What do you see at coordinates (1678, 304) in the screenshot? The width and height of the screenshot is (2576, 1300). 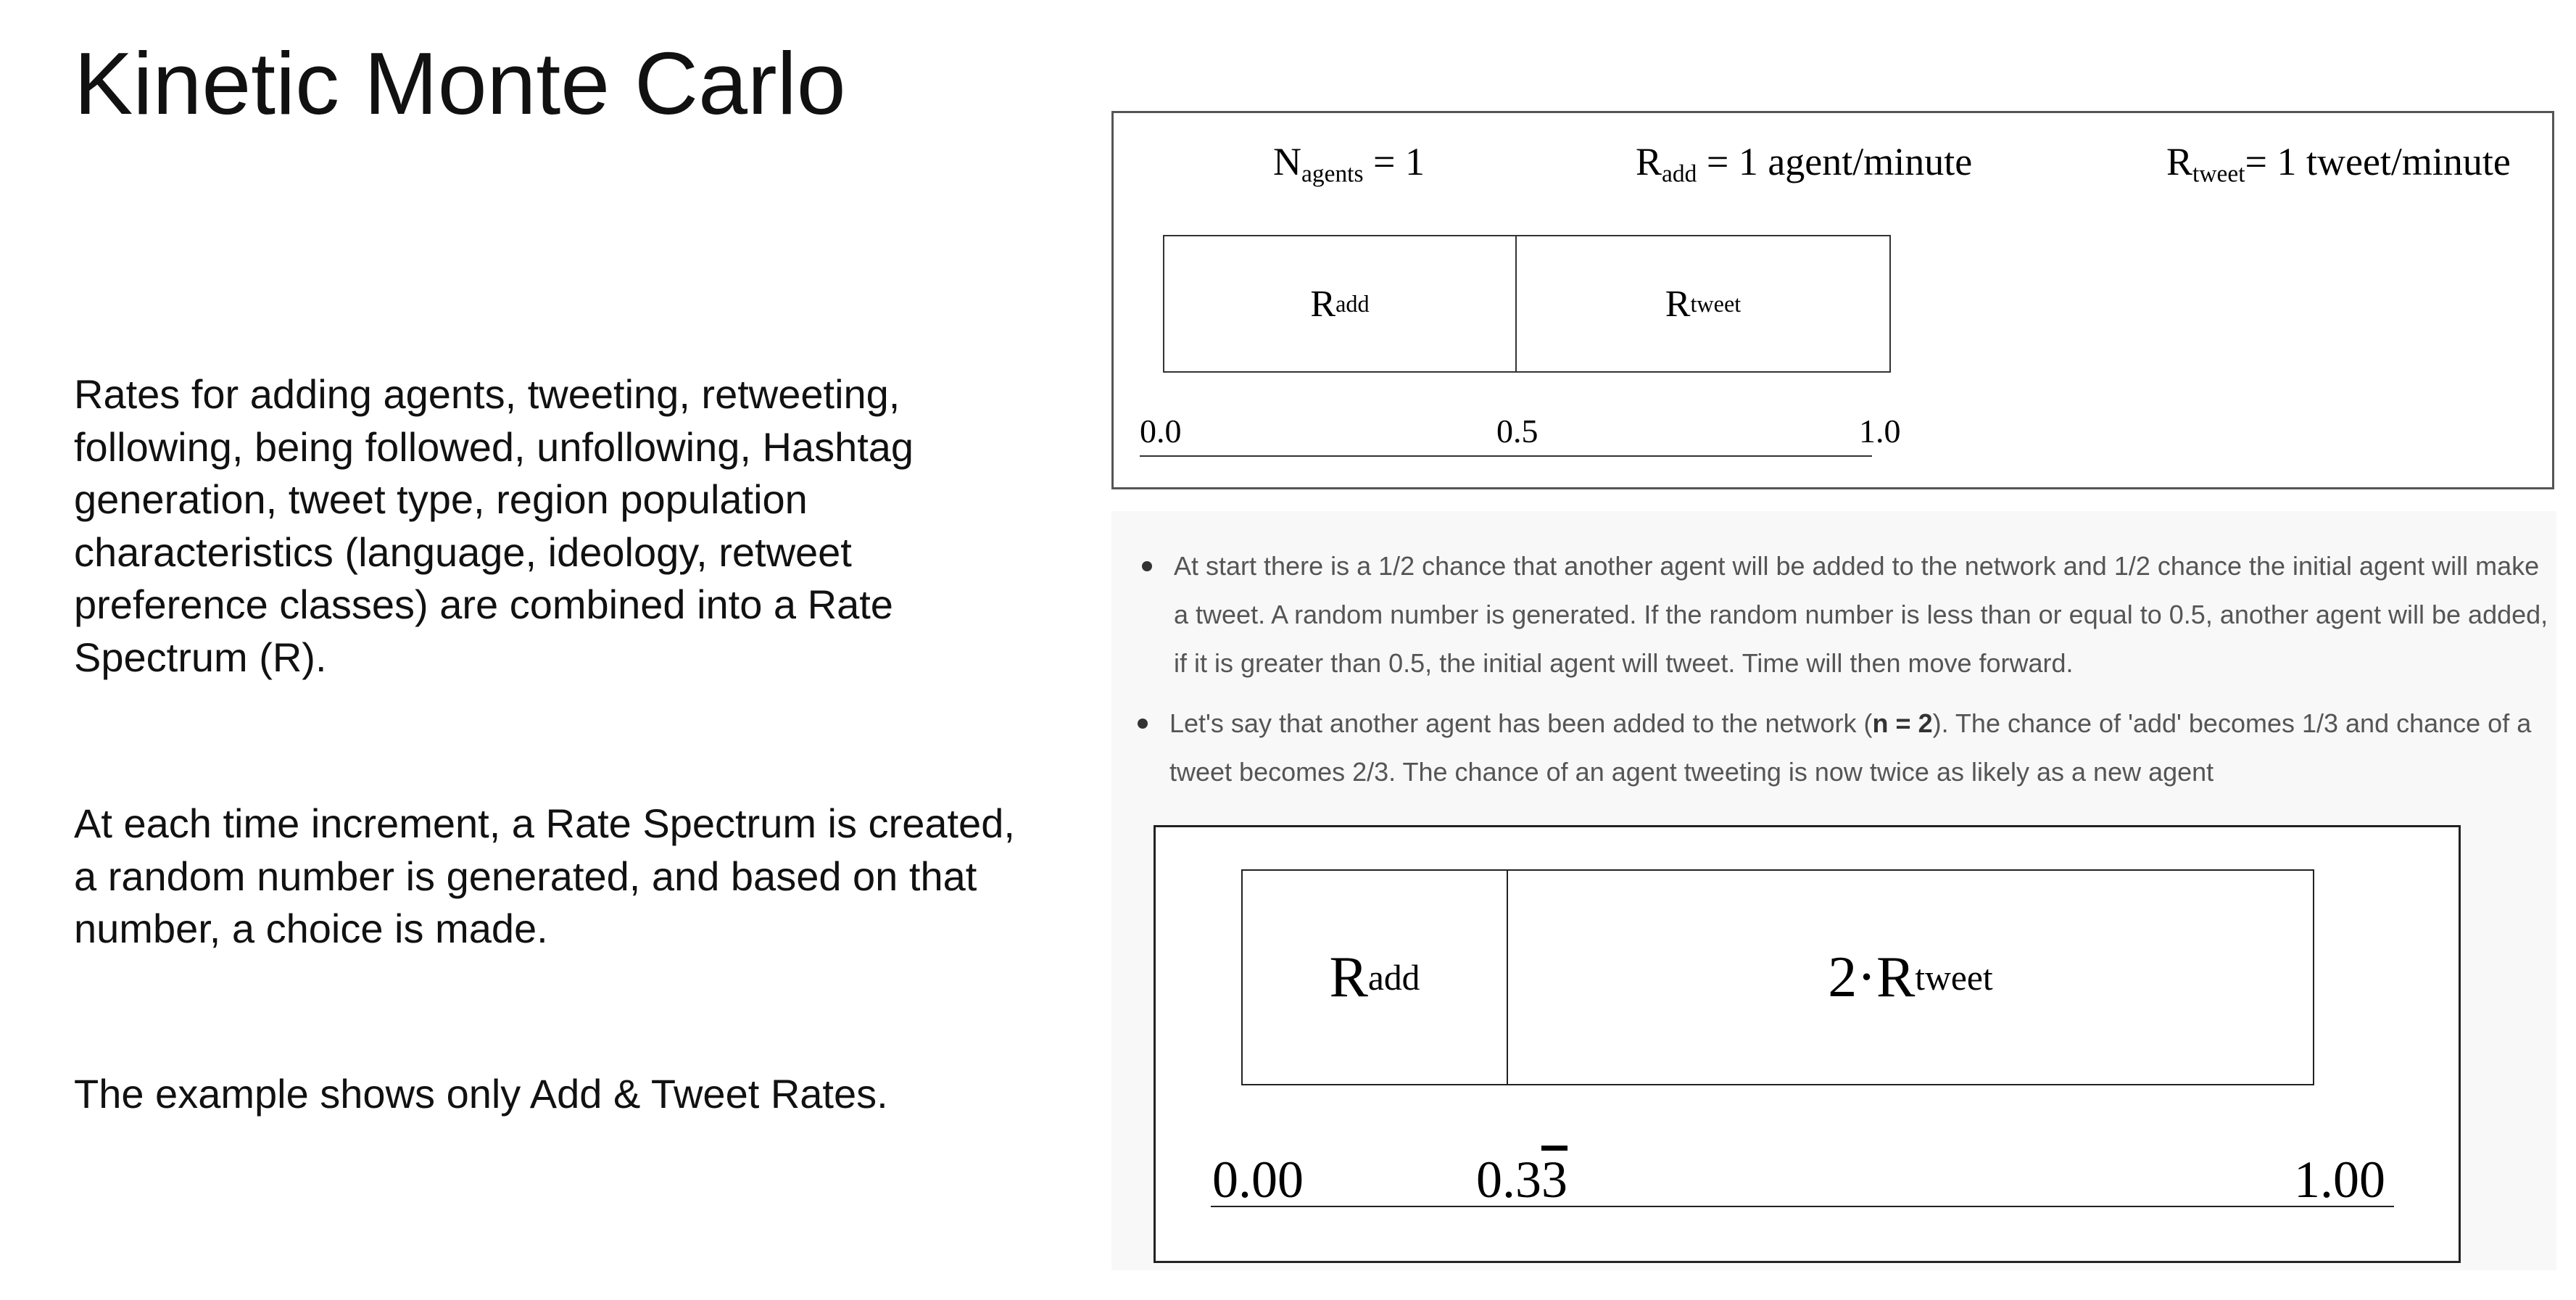 I see `segment-r-tweet-symbol: R` at bounding box center [1678, 304].